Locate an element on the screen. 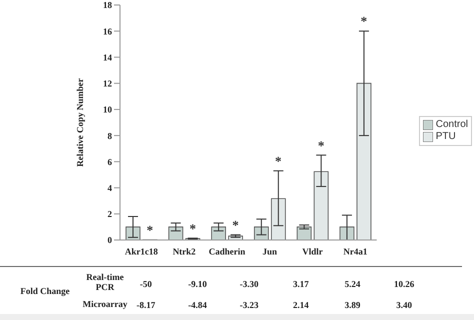 The width and height of the screenshot is (474, 320). text: -3.30 is located at coordinates (249, 284).